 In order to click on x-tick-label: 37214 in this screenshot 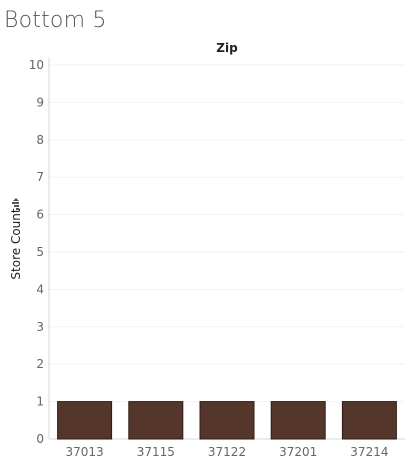, I will do `click(369, 452)`.